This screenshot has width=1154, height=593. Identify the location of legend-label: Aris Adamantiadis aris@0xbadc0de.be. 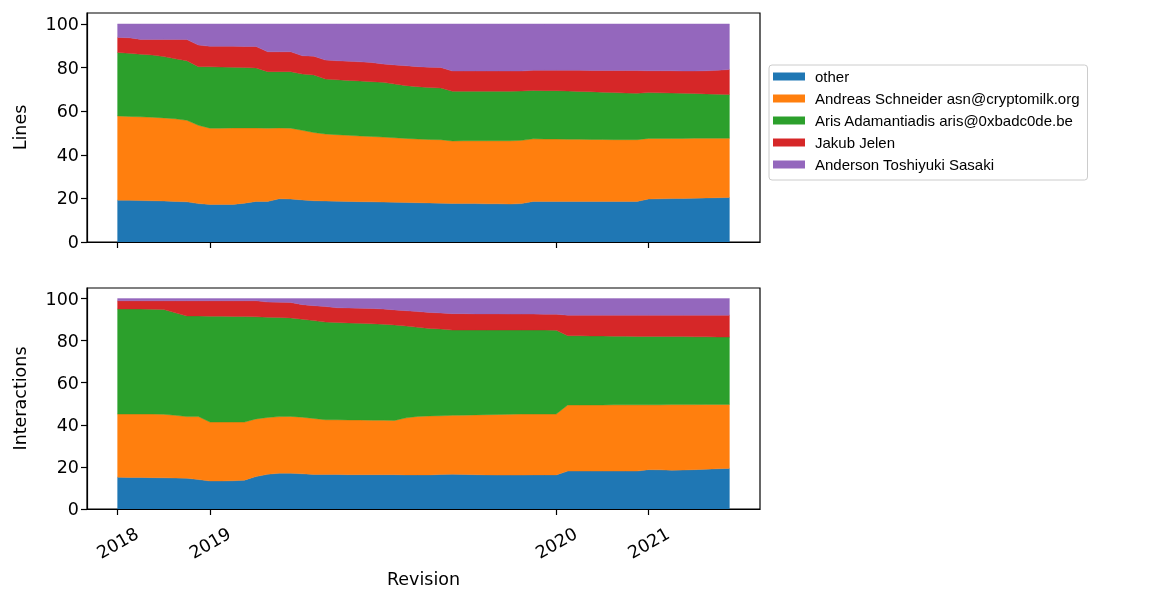
(944, 120).